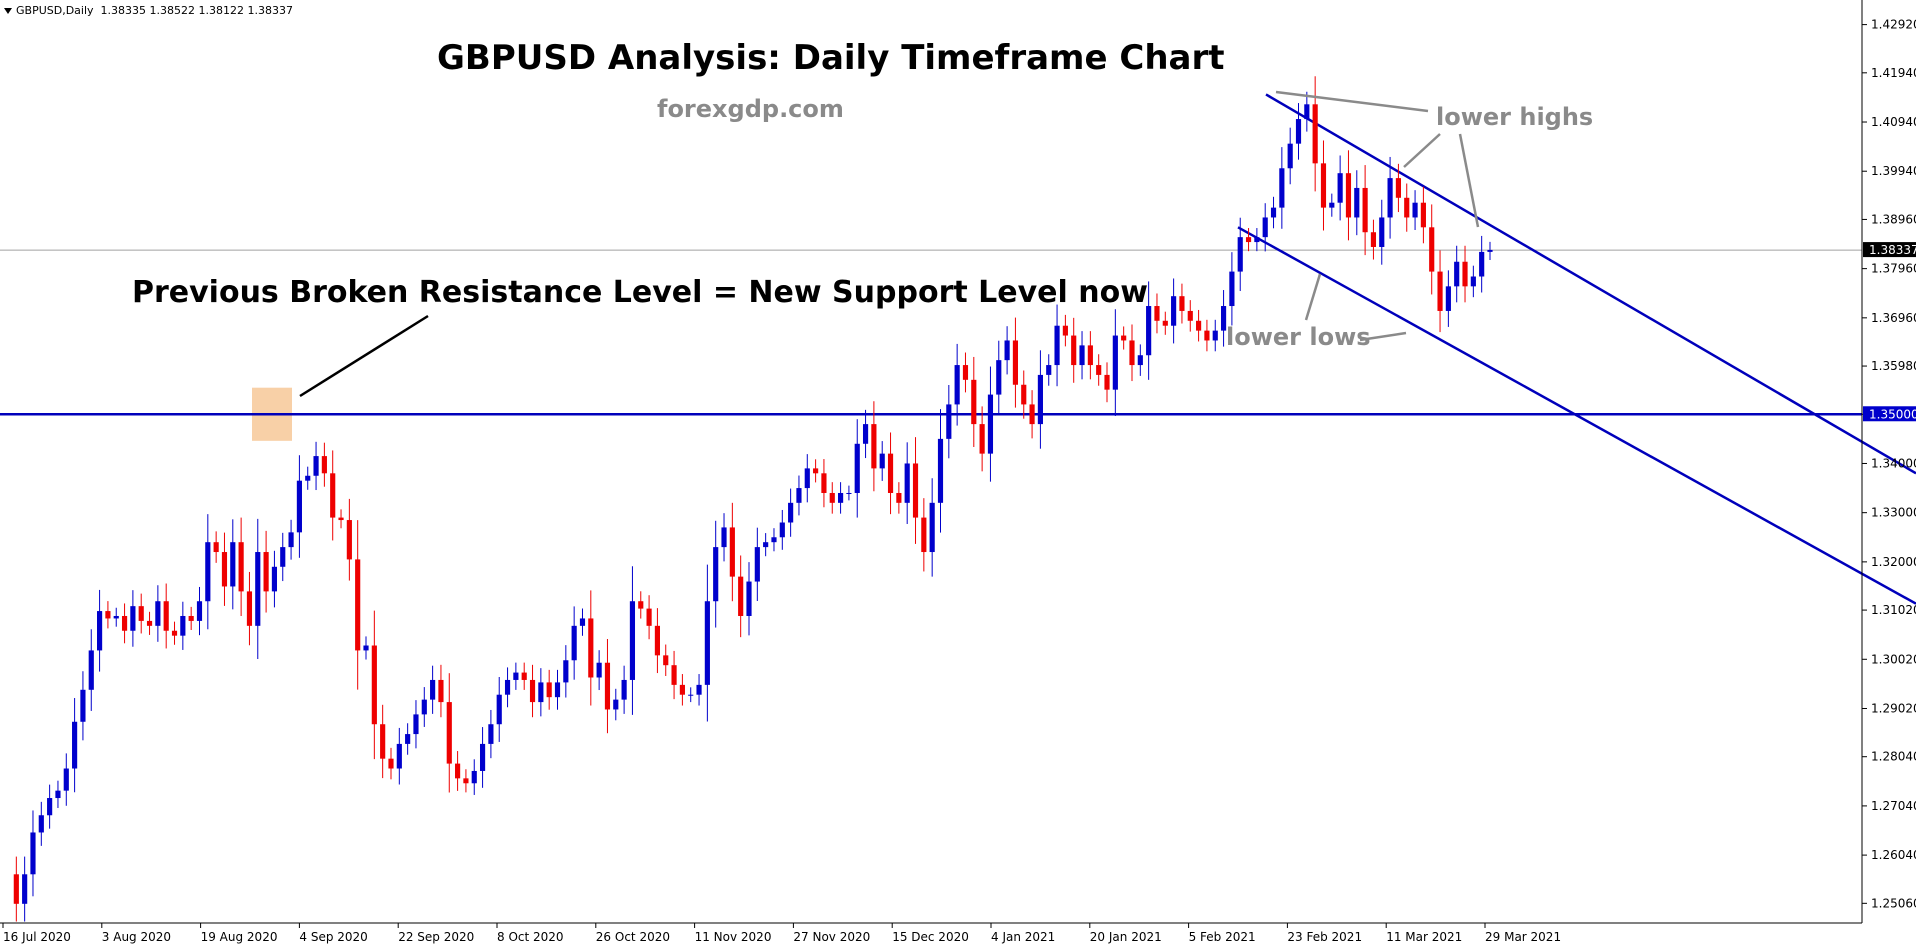 This screenshot has width=1916, height=951. What do you see at coordinates (37, 937) in the screenshot?
I see `x-tick-label: 16 Jul 2020` at bounding box center [37, 937].